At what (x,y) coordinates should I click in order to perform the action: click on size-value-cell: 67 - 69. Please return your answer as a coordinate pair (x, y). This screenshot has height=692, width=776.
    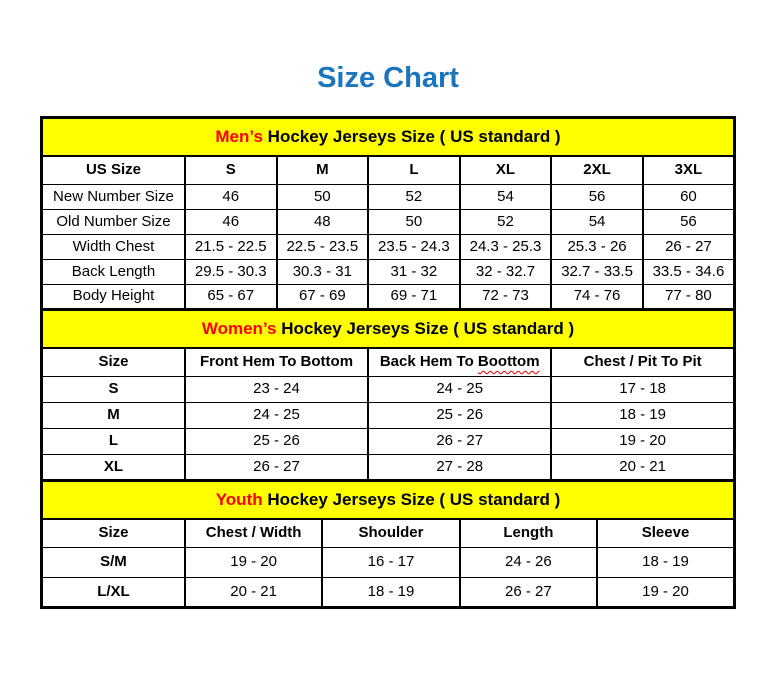
    Looking at the image, I should click on (322, 297).